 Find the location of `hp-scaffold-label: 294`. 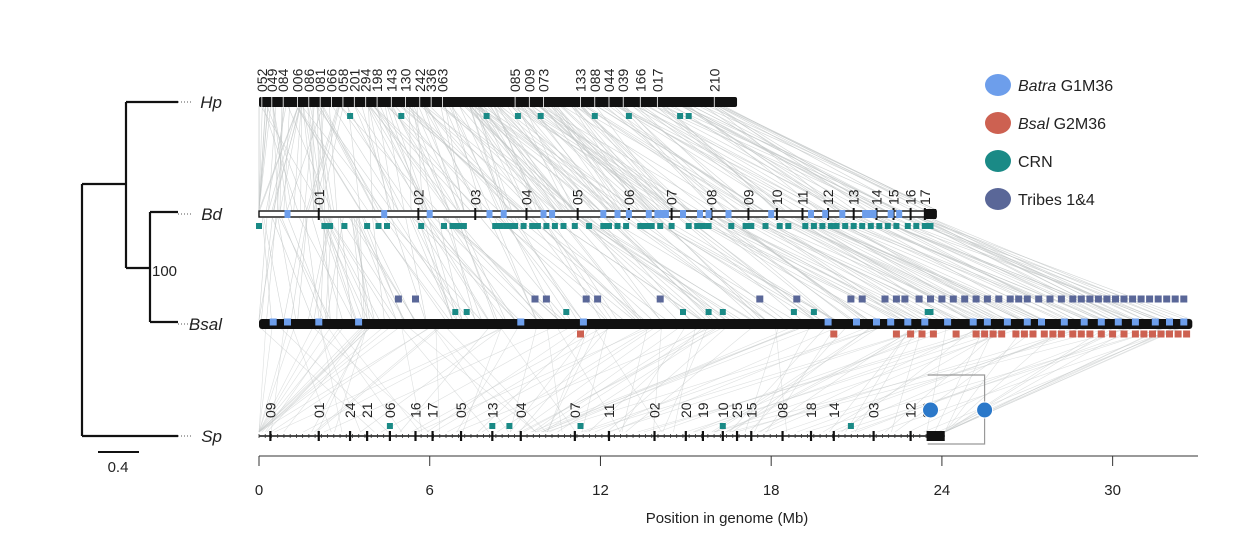

hp-scaffold-label: 294 is located at coordinates (366, 80).